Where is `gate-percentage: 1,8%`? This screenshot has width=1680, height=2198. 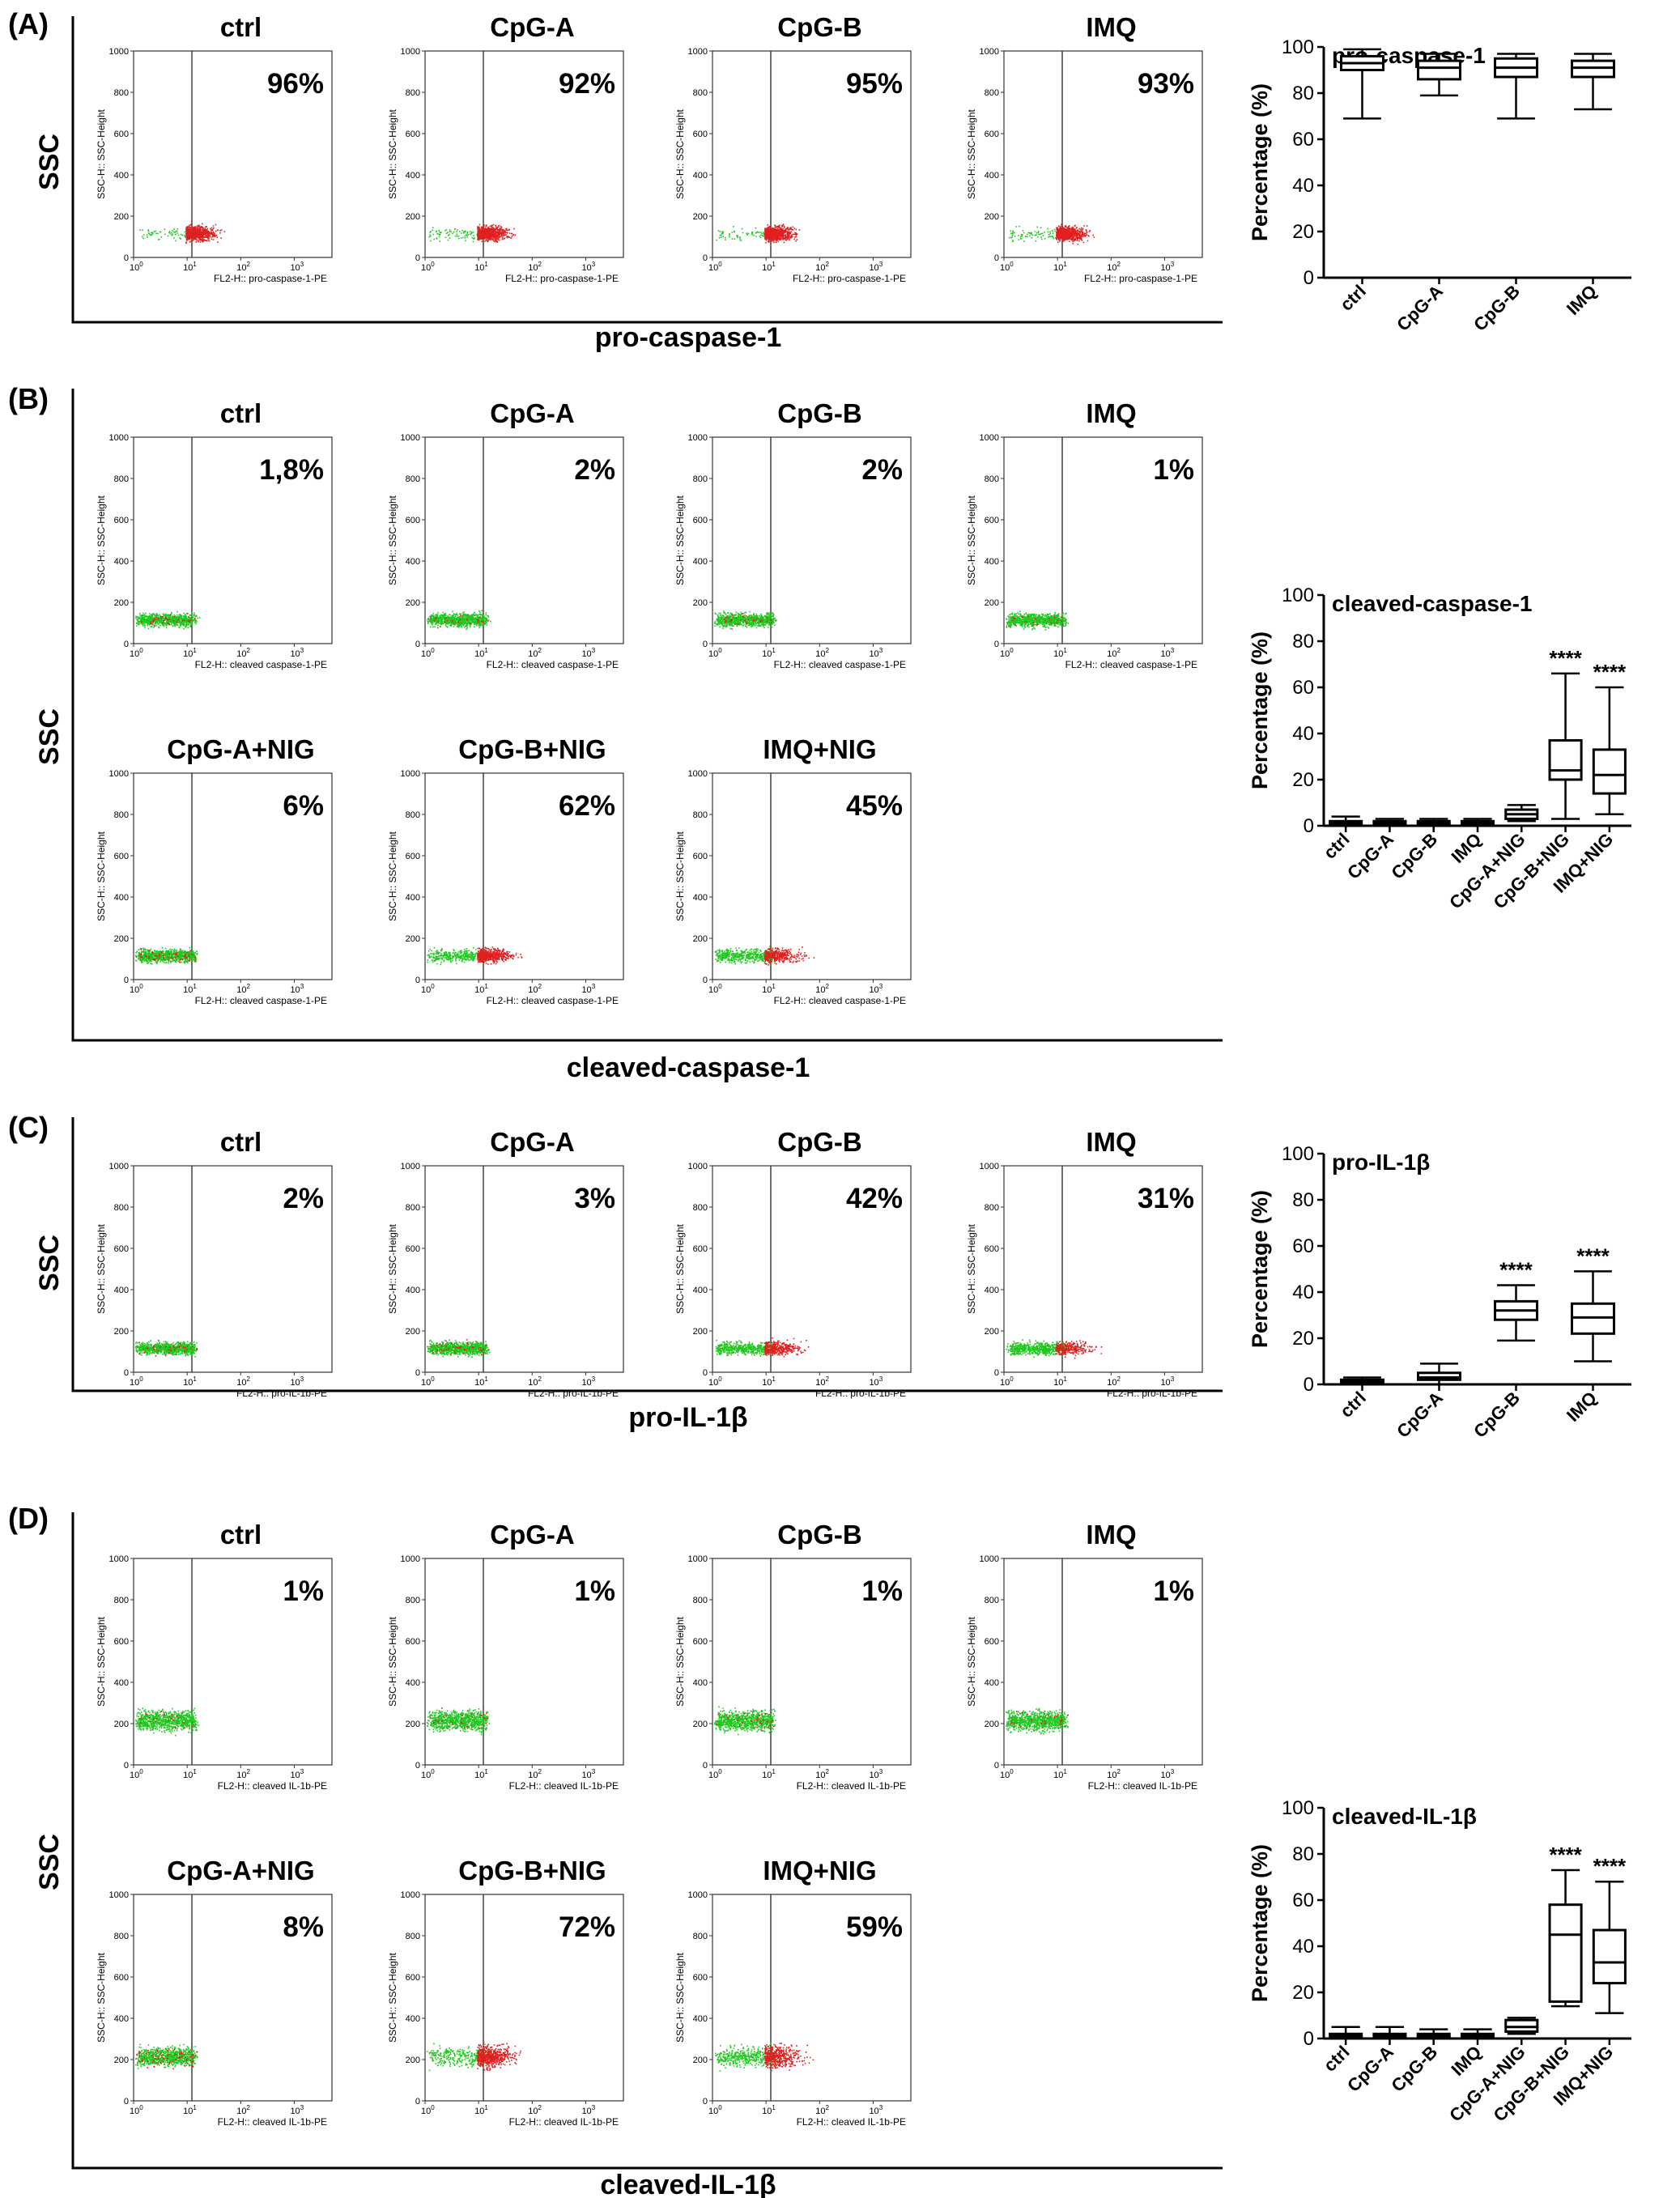
gate-percentage: 1,8% is located at coordinates (291, 470).